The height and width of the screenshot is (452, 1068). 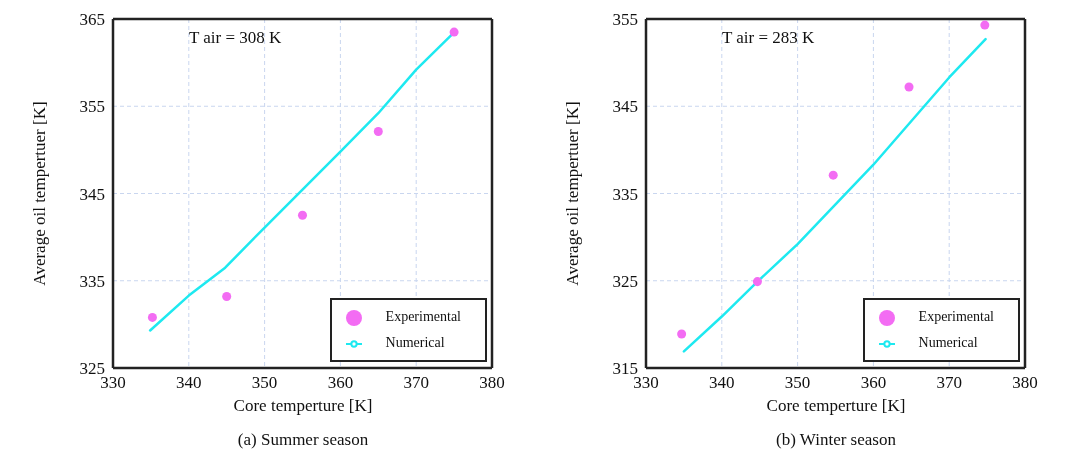 What do you see at coordinates (235, 38) in the screenshot?
I see `annotation: T air = 308 K` at bounding box center [235, 38].